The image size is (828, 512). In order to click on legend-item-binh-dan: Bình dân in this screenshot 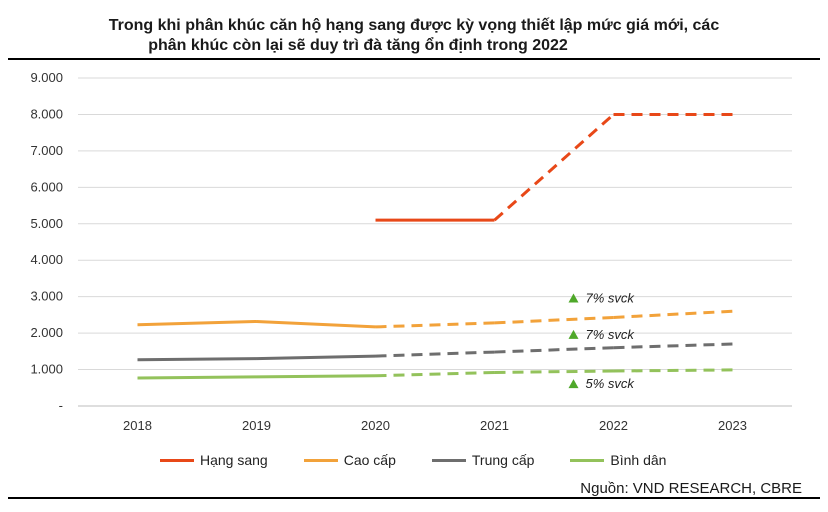, I will do `click(618, 460)`.